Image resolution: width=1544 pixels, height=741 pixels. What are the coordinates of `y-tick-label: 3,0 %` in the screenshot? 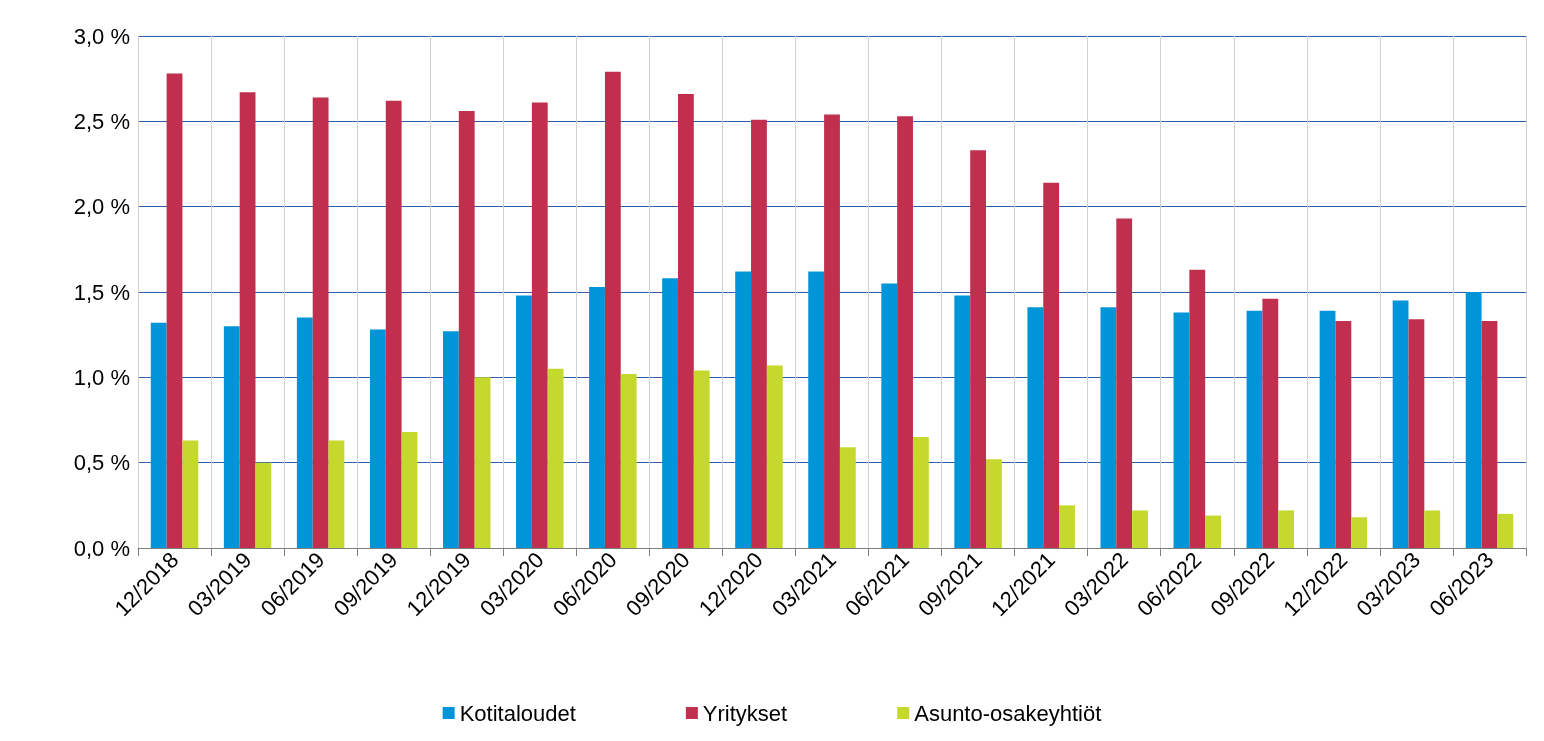 It's located at (101, 36).